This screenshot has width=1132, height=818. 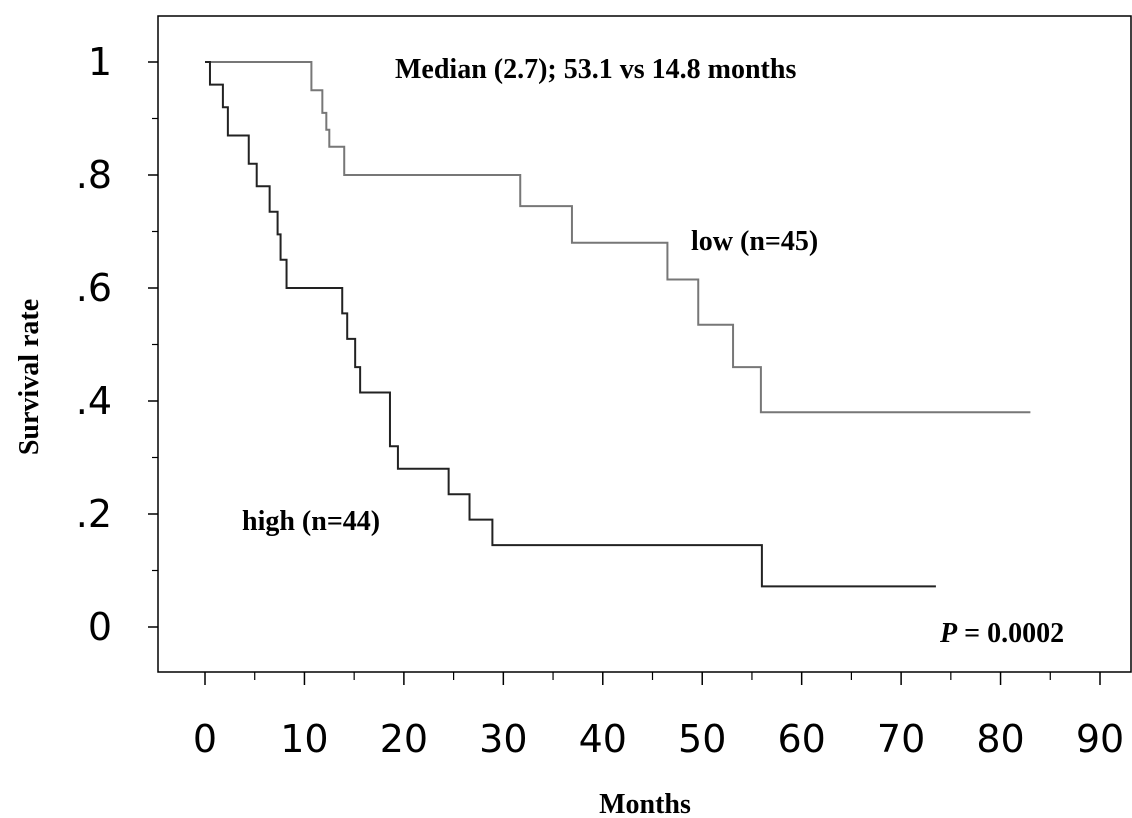 What do you see at coordinates (304, 739) in the screenshot?
I see `x-tick-label: 10` at bounding box center [304, 739].